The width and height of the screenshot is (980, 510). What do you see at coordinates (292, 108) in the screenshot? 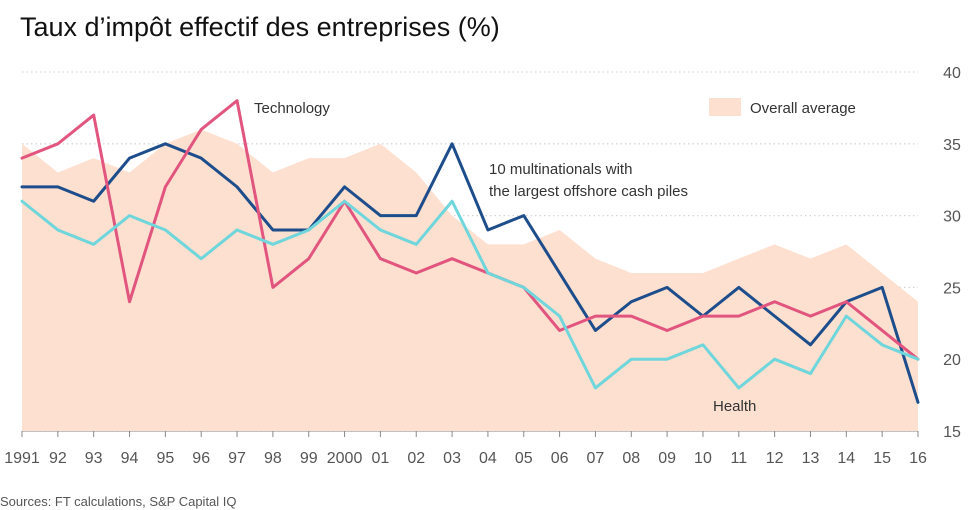
I see `annotation-technology: Technology` at bounding box center [292, 108].